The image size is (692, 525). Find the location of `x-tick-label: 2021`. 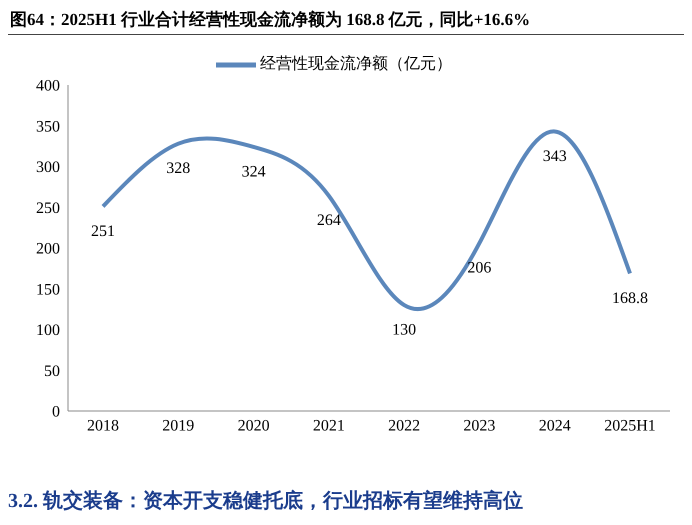

x-tick-label: 2021 is located at coordinates (328, 425).